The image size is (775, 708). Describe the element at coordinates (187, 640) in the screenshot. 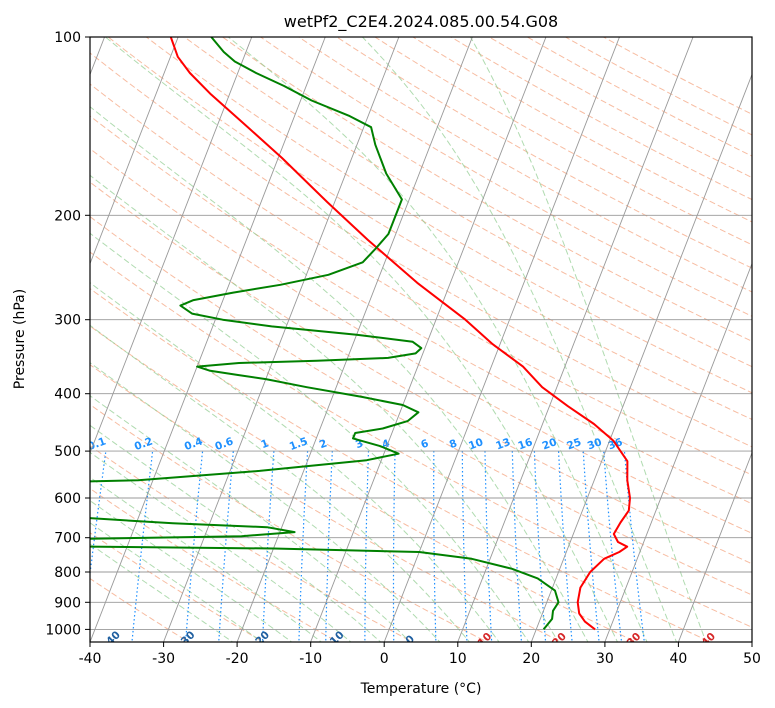

I see `dry-adiabat-label: -30` at that location.